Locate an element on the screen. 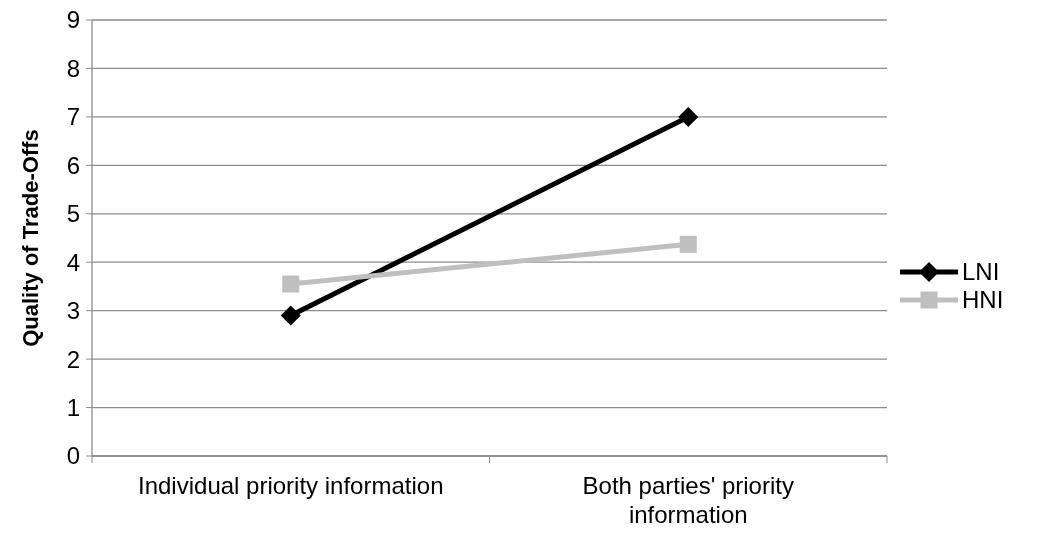 This screenshot has width=1050, height=542. y-tick-label: 9 is located at coordinates (73, 20).